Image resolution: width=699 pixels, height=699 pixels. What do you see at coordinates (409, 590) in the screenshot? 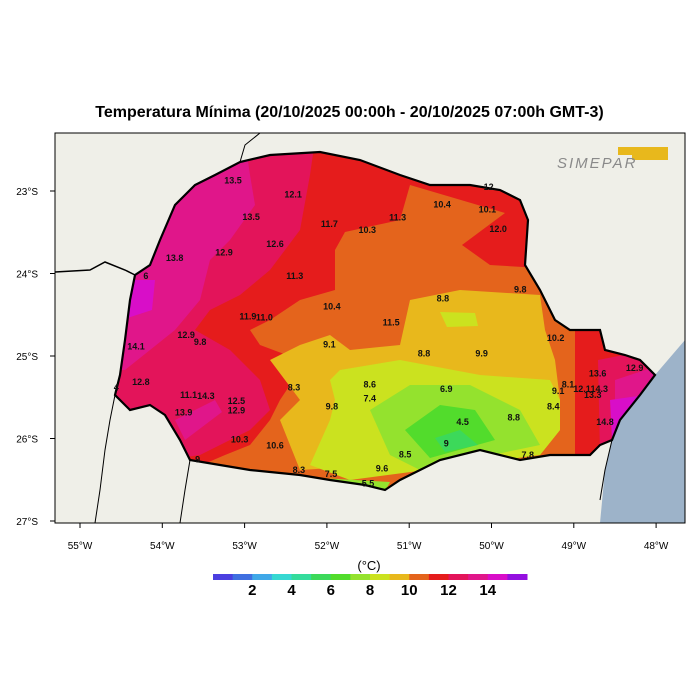
I see `colorbar-tick-label: 10` at bounding box center [409, 590].